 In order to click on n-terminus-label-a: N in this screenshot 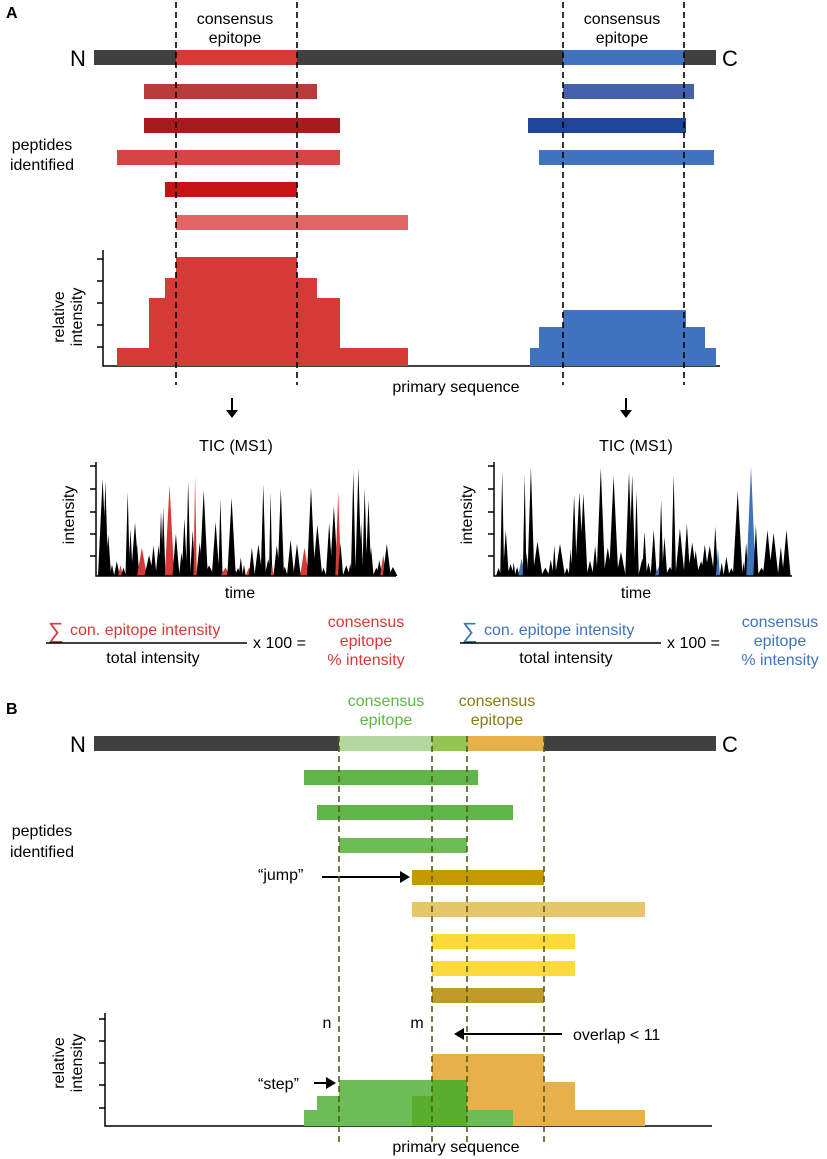, I will do `click(78, 58)`.